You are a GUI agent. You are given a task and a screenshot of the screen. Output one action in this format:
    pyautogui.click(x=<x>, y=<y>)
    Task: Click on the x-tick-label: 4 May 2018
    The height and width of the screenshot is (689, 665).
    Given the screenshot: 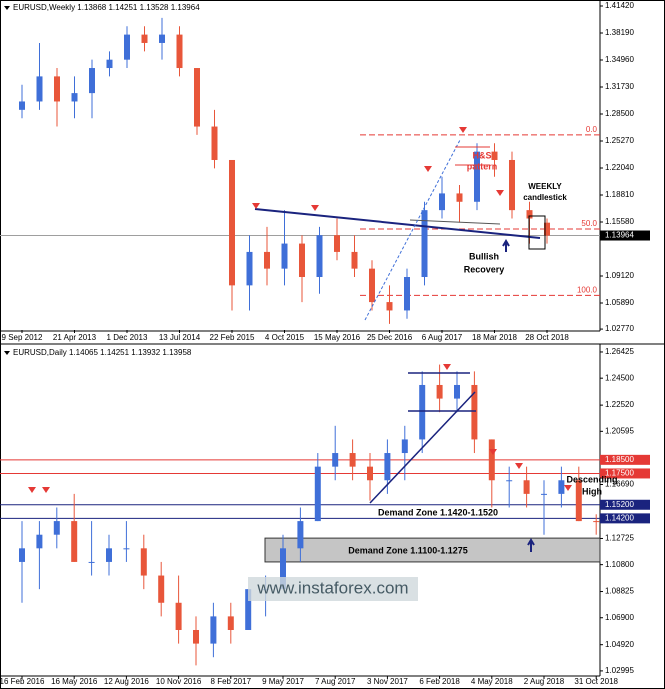 What is the action you would take?
    pyautogui.click(x=492, y=681)
    